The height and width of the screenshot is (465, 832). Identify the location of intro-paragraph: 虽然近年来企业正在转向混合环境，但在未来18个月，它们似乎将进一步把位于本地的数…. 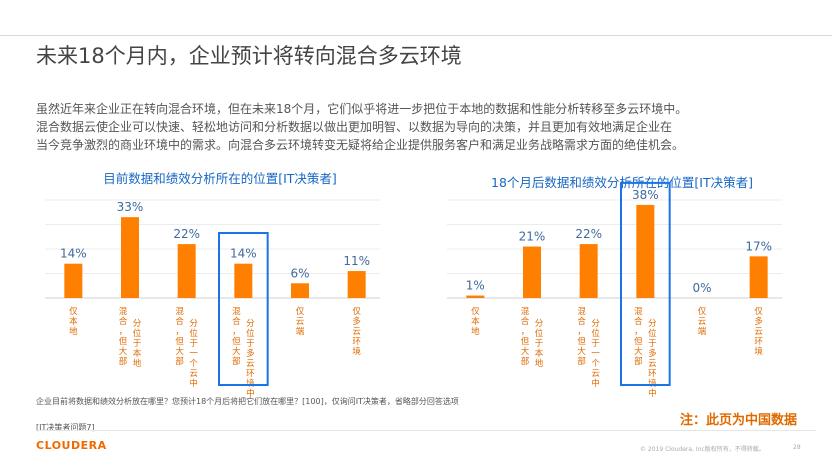
(426, 127).